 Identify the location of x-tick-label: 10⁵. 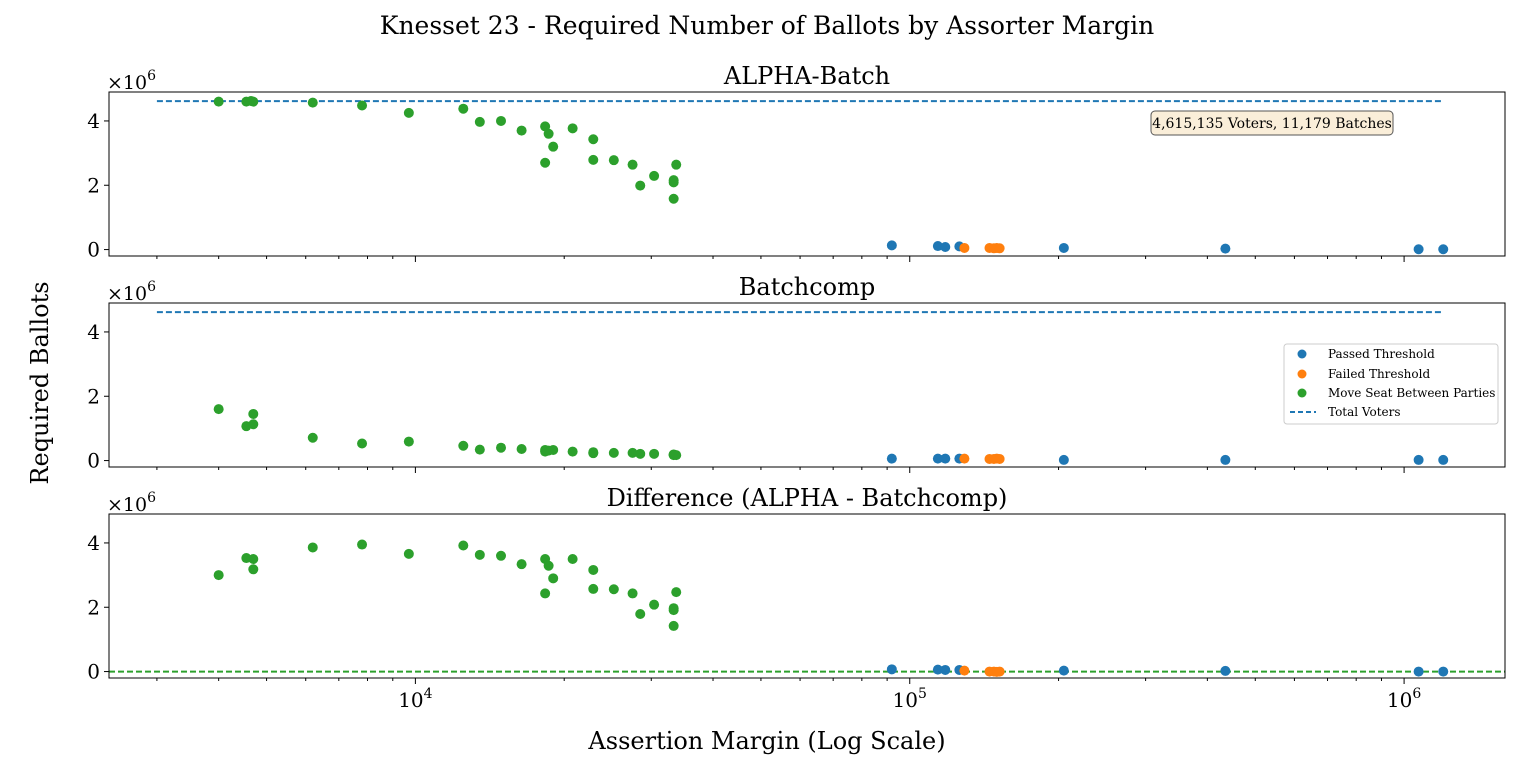
(910, 699).